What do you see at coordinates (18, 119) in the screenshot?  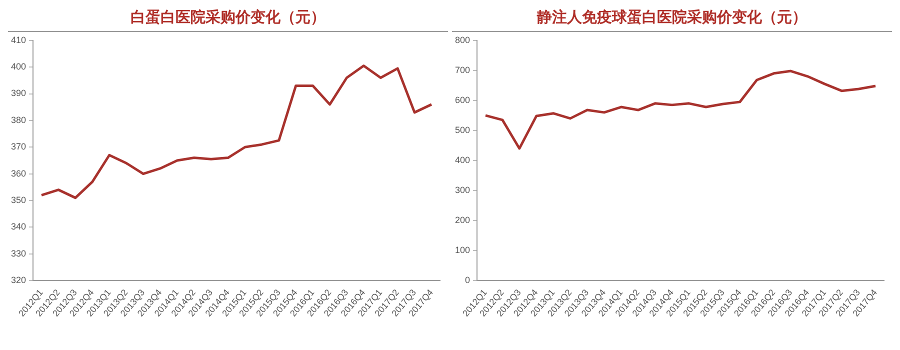 I see `y-tick-label: 380` at bounding box center [18, 119].